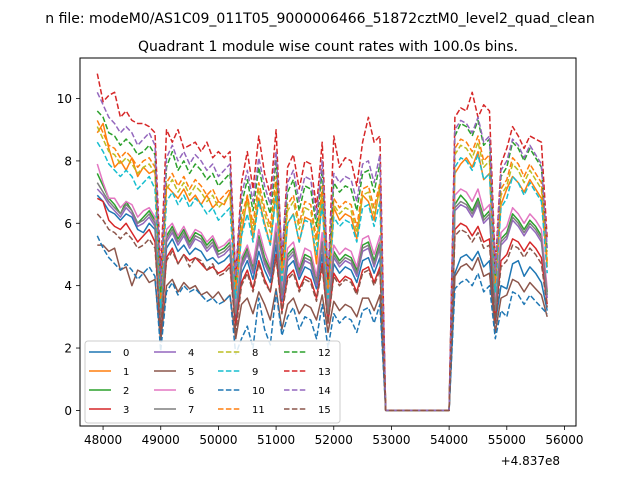 This screenshot has width=640, height=480. Describe the element at coordinates (324, 372) in the screenshot. I see `legend-label-13: 13` at that location.